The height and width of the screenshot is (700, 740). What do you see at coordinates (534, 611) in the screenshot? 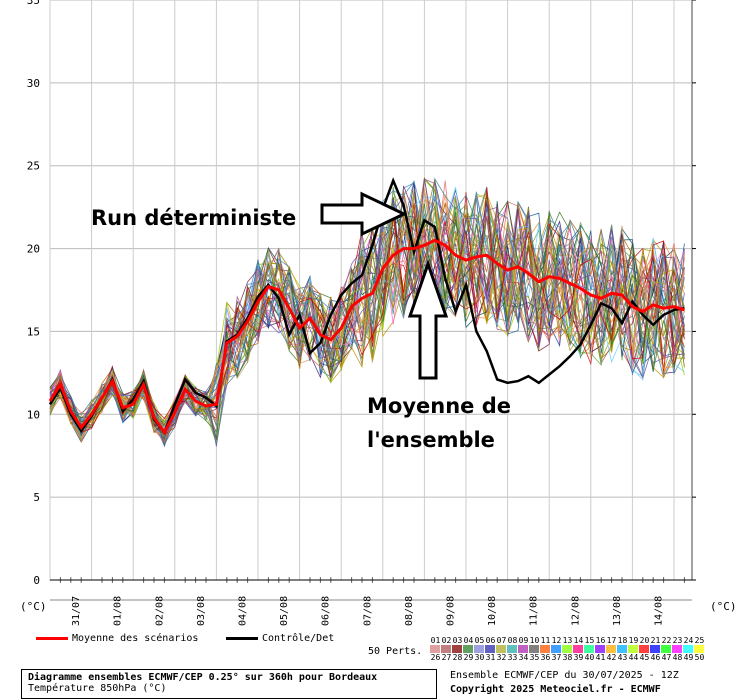
I see `x-tick-label: 11/08` at bounding box center [534, 611].